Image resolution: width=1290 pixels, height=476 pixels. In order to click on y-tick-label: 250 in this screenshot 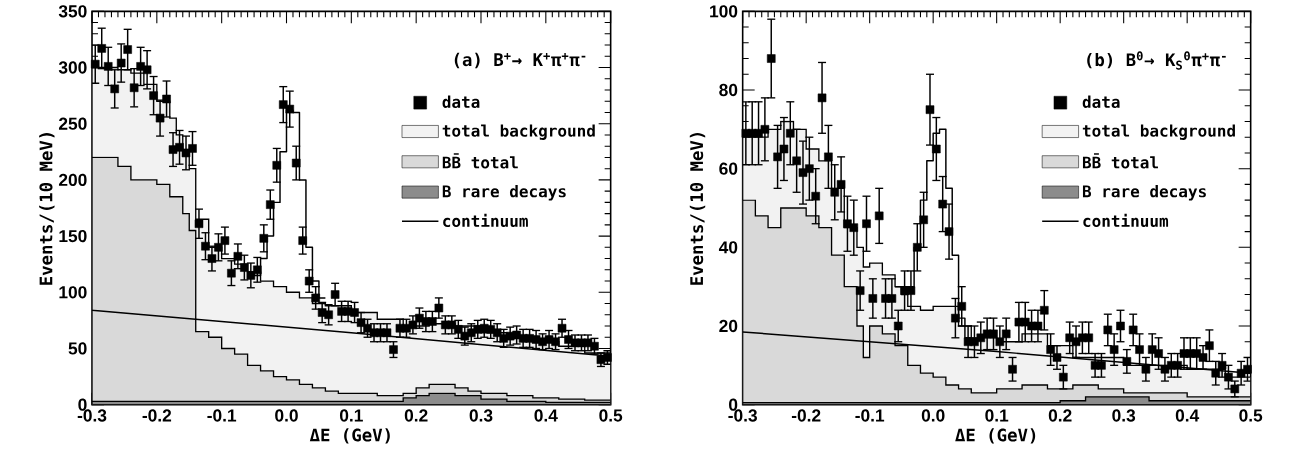, I will do `click(72, 123)`.